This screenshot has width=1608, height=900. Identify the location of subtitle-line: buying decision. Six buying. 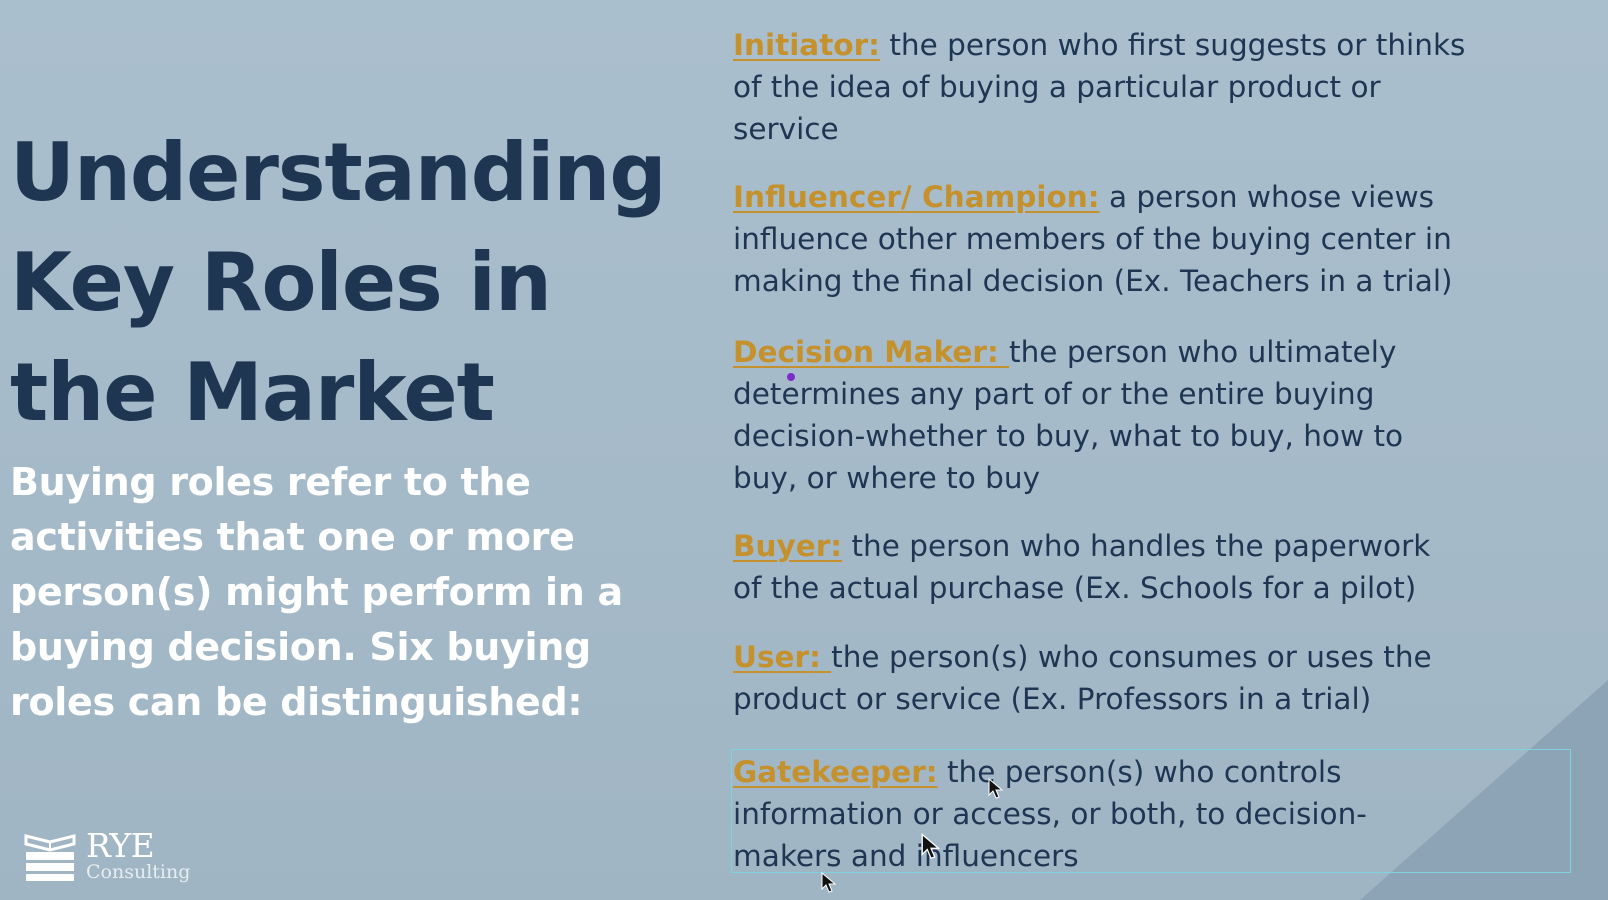
(300, 647).